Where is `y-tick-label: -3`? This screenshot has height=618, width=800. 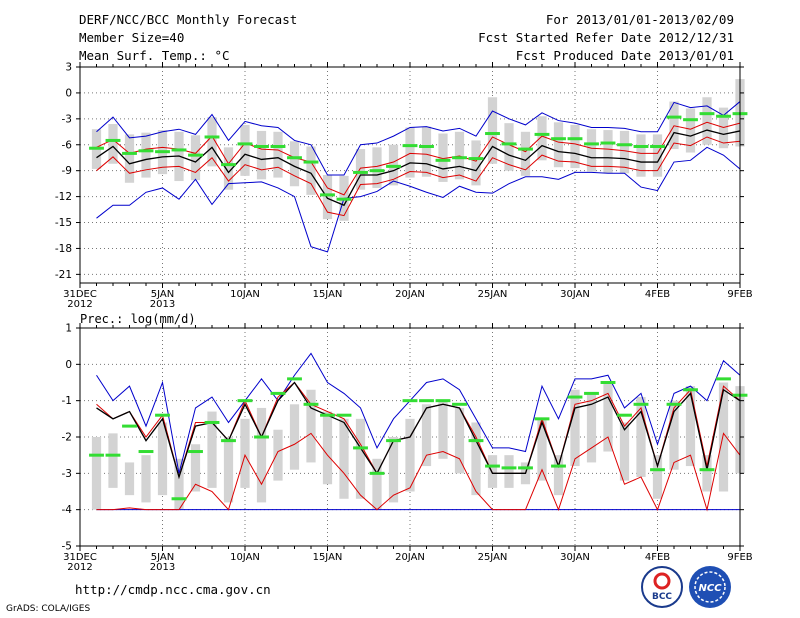 y-tick-label: -3 is located at coordinates (67, 119).